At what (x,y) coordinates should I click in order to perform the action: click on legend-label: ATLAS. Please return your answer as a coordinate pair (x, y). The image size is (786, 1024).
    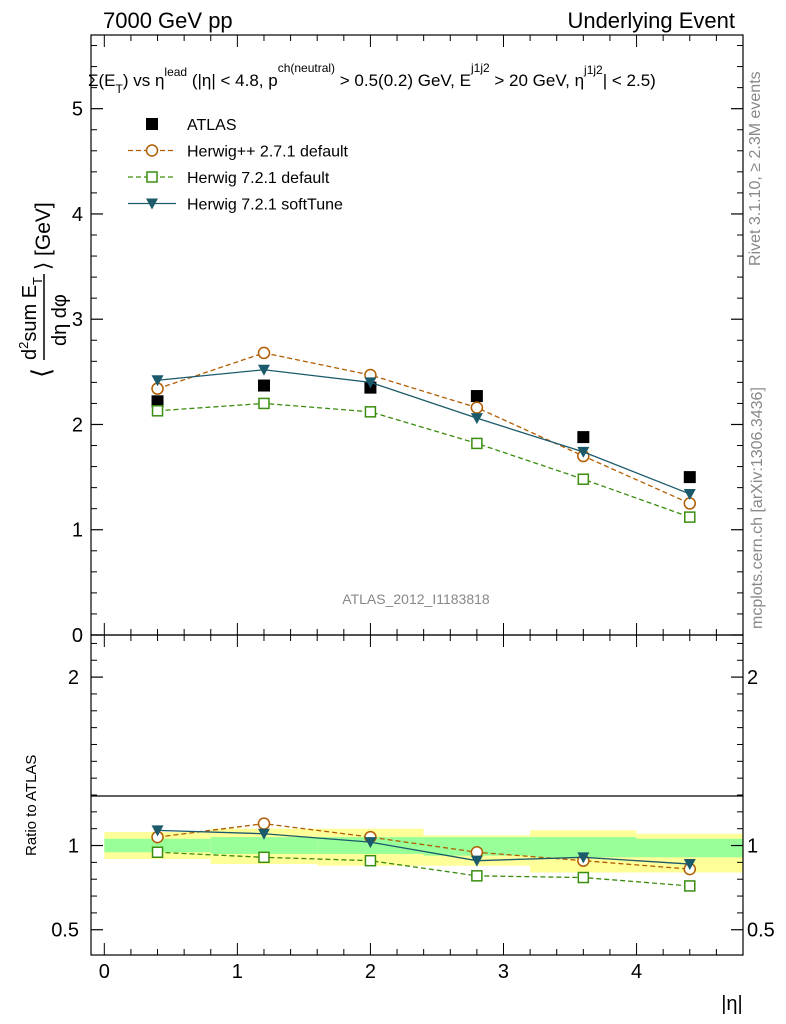
    Looking at the image, I should click on (212, 125).